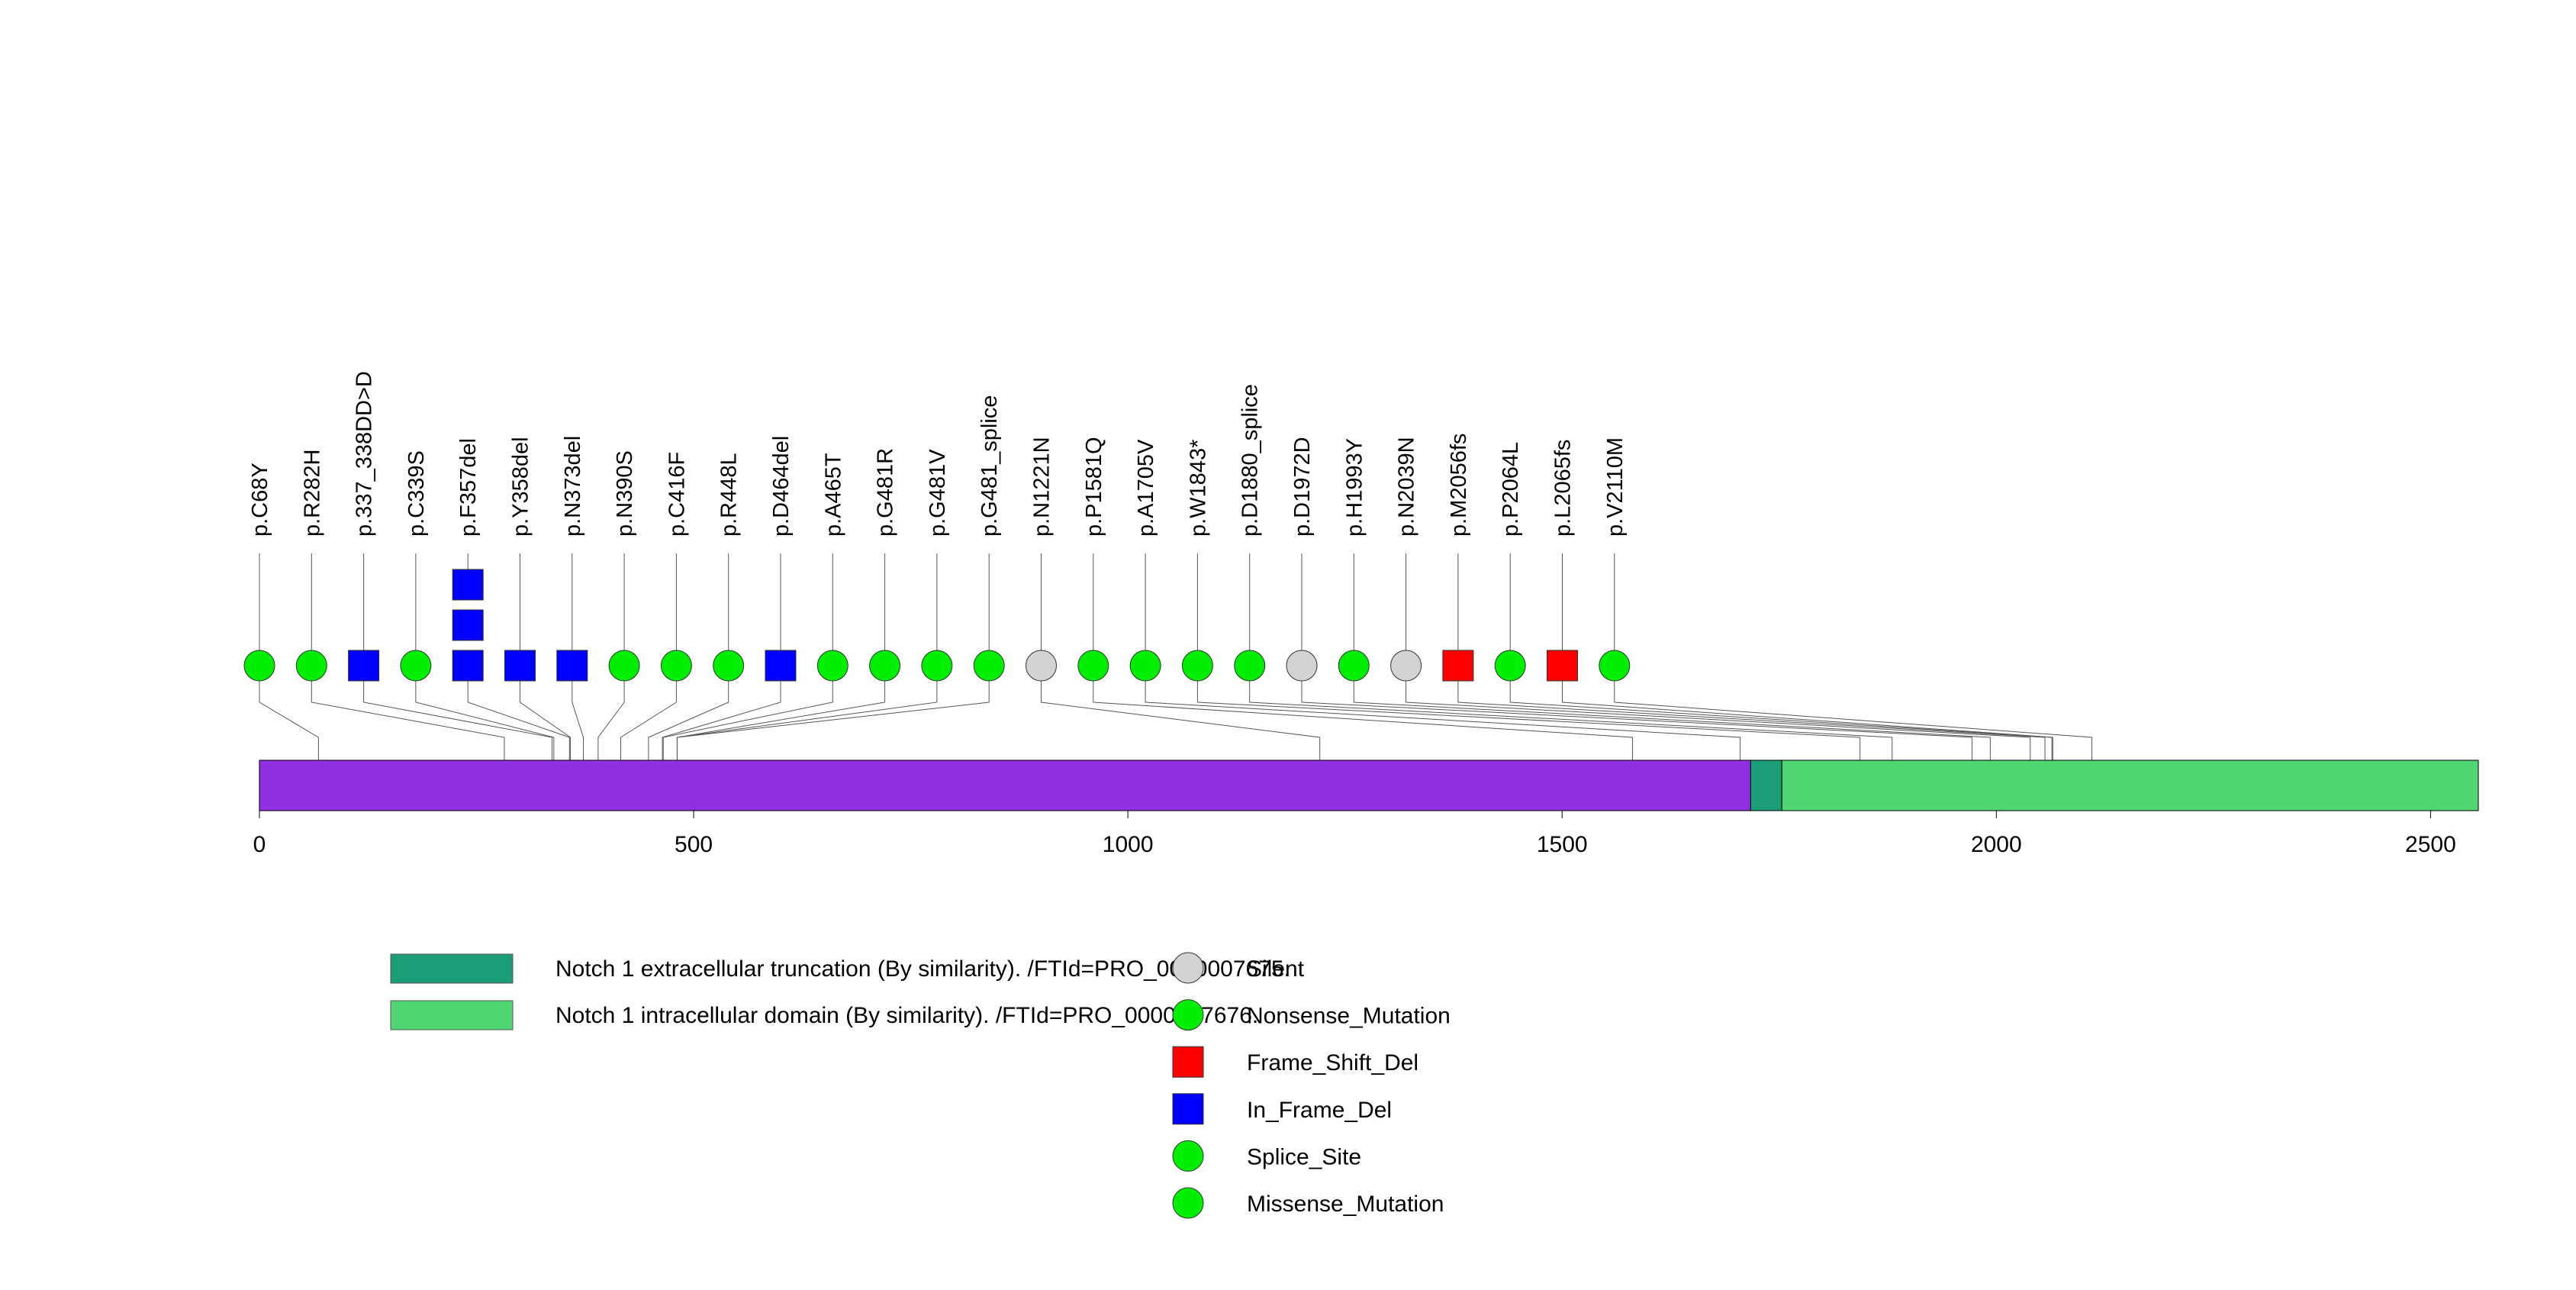  Describe the element at coordinates (1332, 1063) in the screenshot. I see `legend-label: Frame_Shift_Del` at that location.